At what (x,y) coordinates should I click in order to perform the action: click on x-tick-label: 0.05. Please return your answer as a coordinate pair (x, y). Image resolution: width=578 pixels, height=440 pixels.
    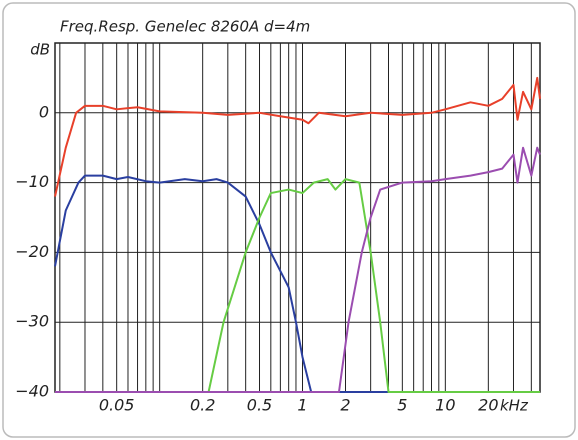
    Looking at the image, I should click on (117, 405).